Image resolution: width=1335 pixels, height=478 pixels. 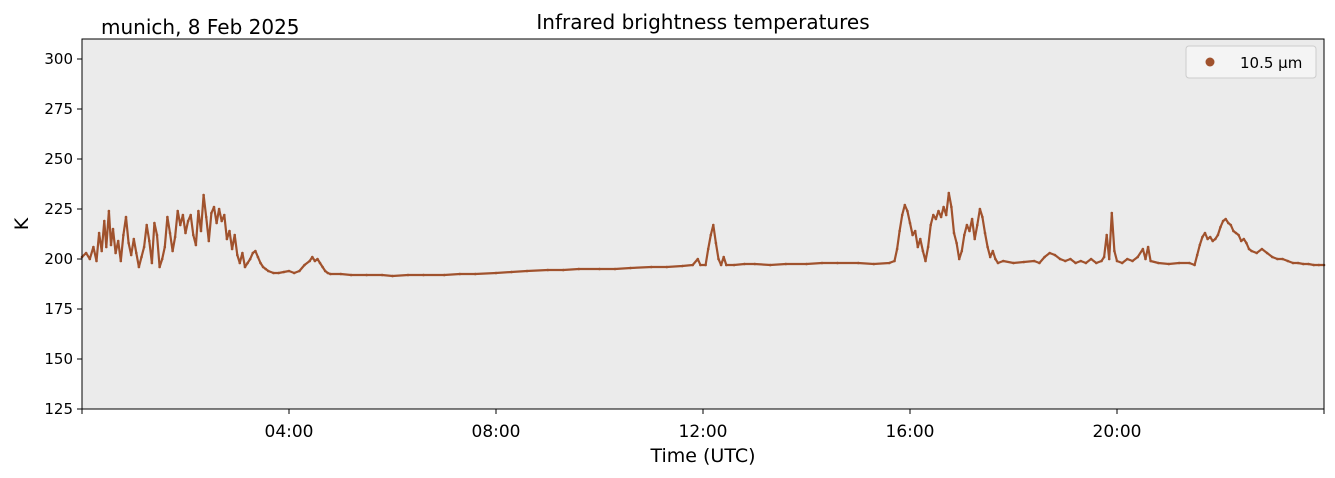 I want to click on y-tick-label: 250, so click(x=58, y=159).